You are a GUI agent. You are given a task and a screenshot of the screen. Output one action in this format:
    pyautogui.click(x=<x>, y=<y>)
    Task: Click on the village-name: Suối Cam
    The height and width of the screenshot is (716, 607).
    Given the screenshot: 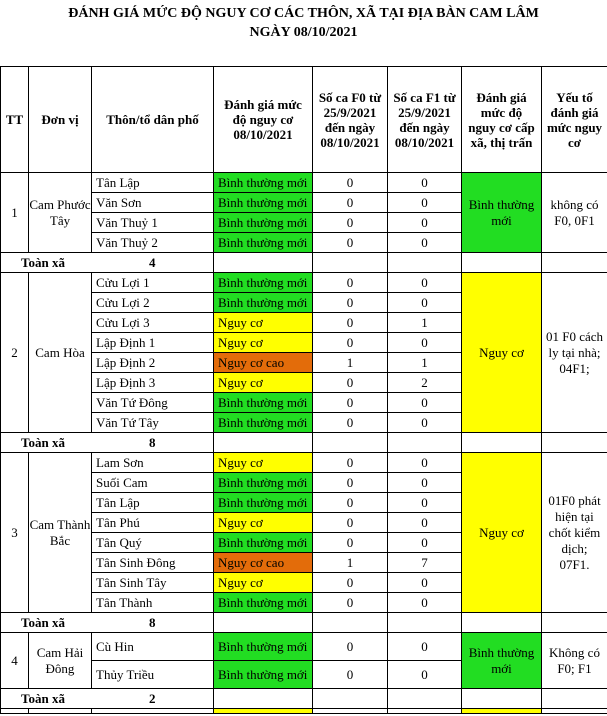 What is the action you would take?
    pyautogui.click(x=152, y=482)
    